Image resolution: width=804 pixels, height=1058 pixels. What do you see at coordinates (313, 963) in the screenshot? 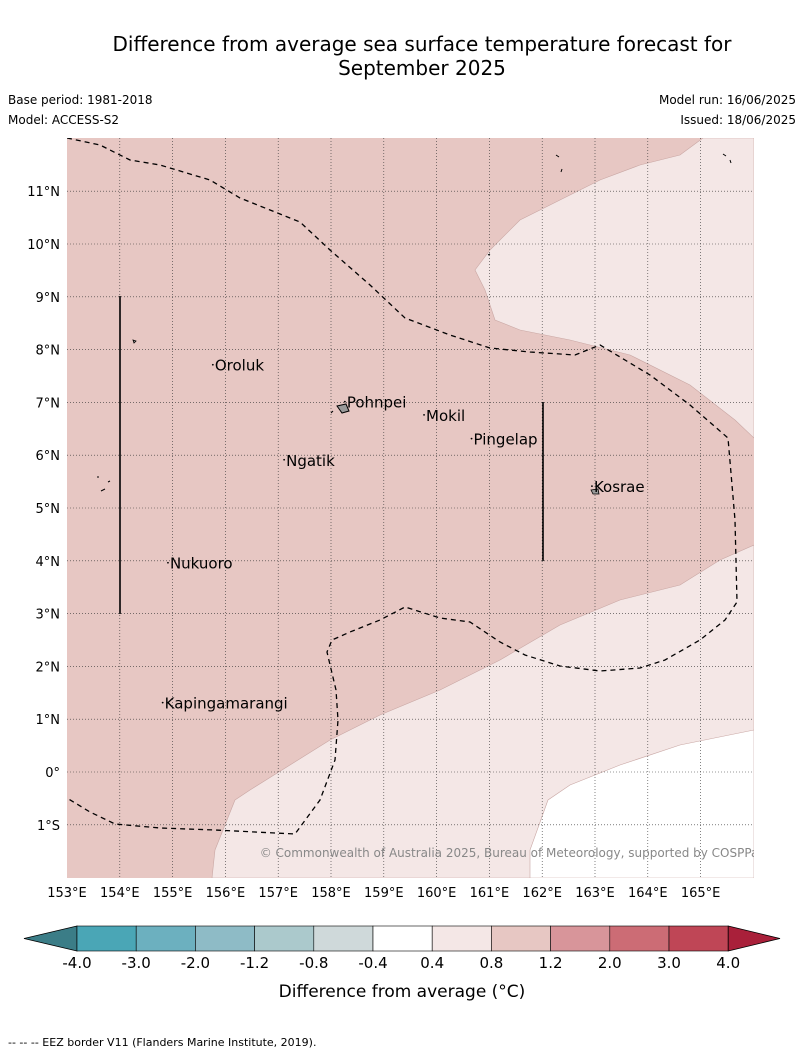
I see `colorbar-tick-label: -0.8` at bounding box center [313, 963].